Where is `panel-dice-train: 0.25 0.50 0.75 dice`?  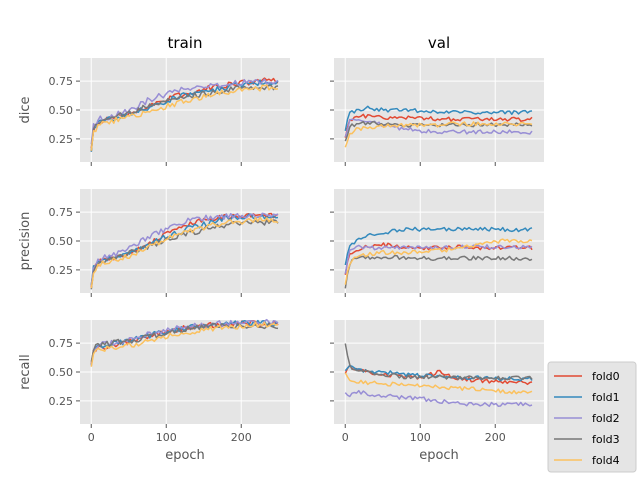 panel-dice-train: 0.25 0.50 0.75 dice is located at coordinates (154, 112).